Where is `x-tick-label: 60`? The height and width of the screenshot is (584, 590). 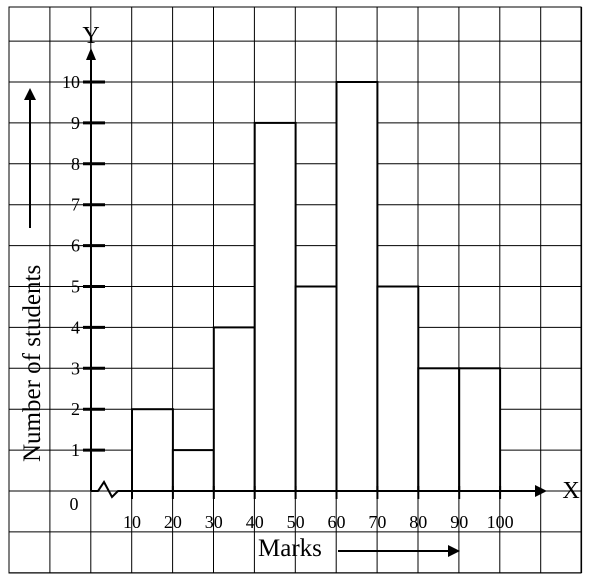
x-tick-label: 60 is located at coordinates (337, 522).